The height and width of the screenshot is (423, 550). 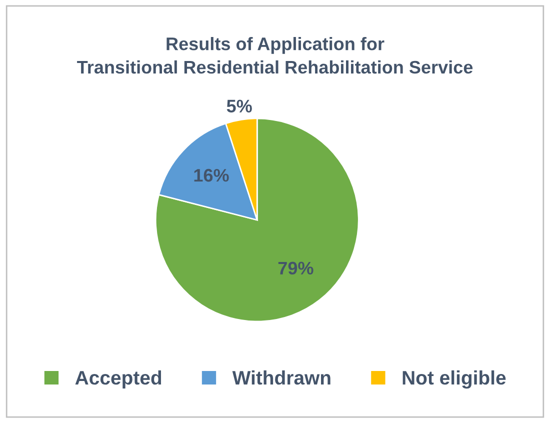 What do you see at coordinates (281, 377) in the screenshot?
I see `legend-label: Withdrawn` at bounding box center [281, 377].